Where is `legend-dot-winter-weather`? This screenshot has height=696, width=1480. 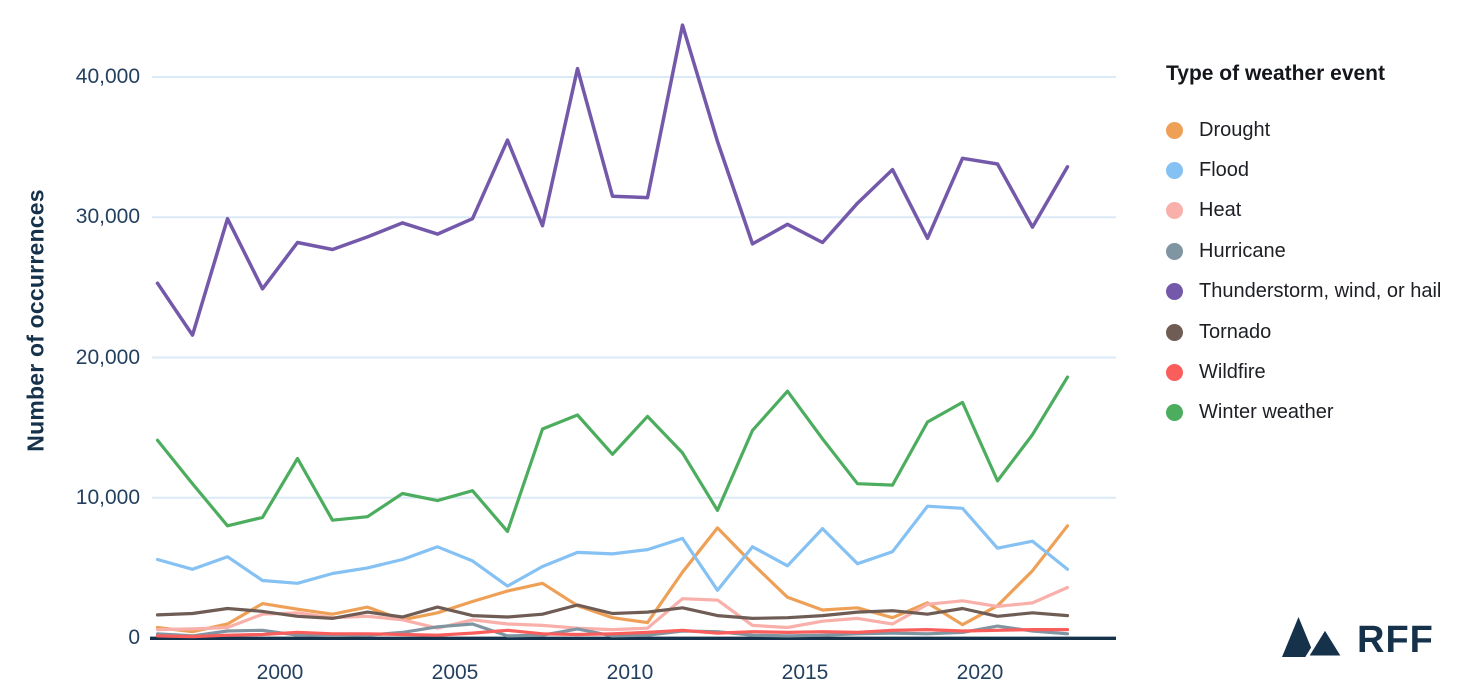 legend-dot-winter-weather is located at coordinates (1174, 413).